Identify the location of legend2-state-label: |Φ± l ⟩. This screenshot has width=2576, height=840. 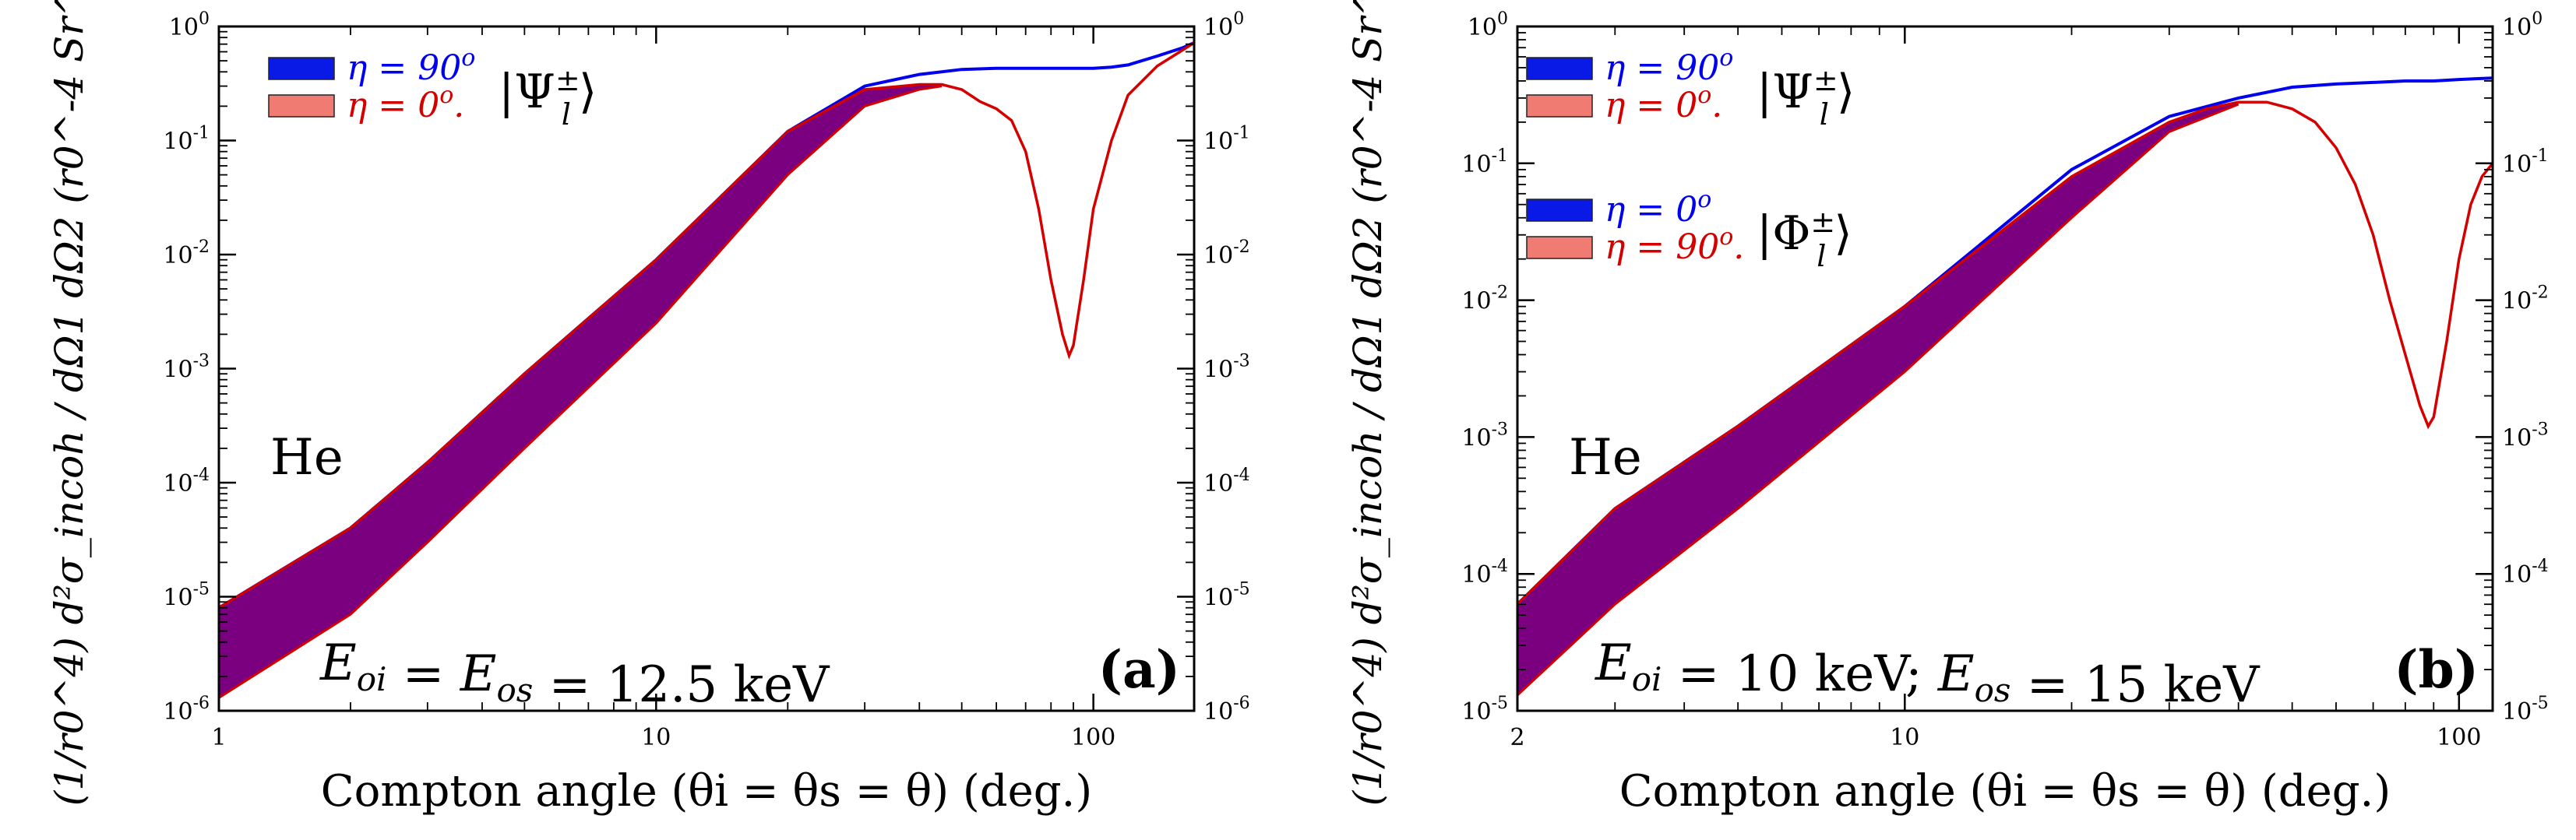
(1805, 239).